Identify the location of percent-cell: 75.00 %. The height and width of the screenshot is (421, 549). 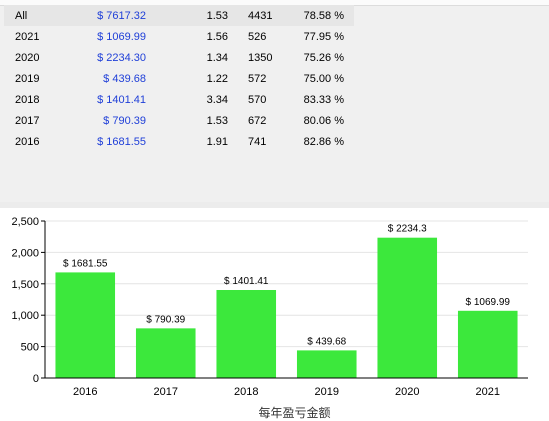
(323, 78).